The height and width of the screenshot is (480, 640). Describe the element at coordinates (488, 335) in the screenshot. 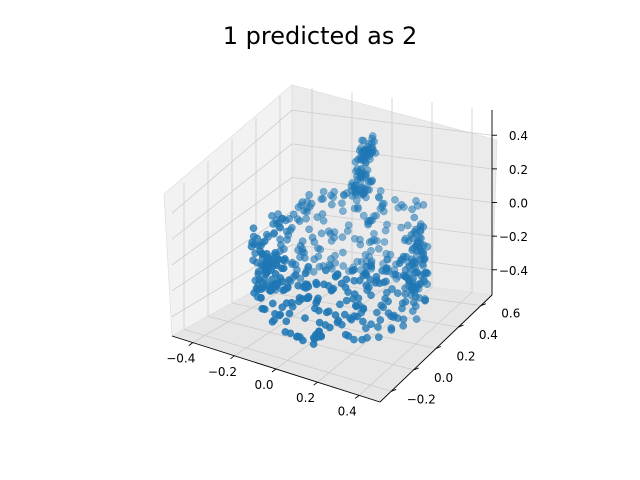

I see `y-tick-label: 0.4` at that location.